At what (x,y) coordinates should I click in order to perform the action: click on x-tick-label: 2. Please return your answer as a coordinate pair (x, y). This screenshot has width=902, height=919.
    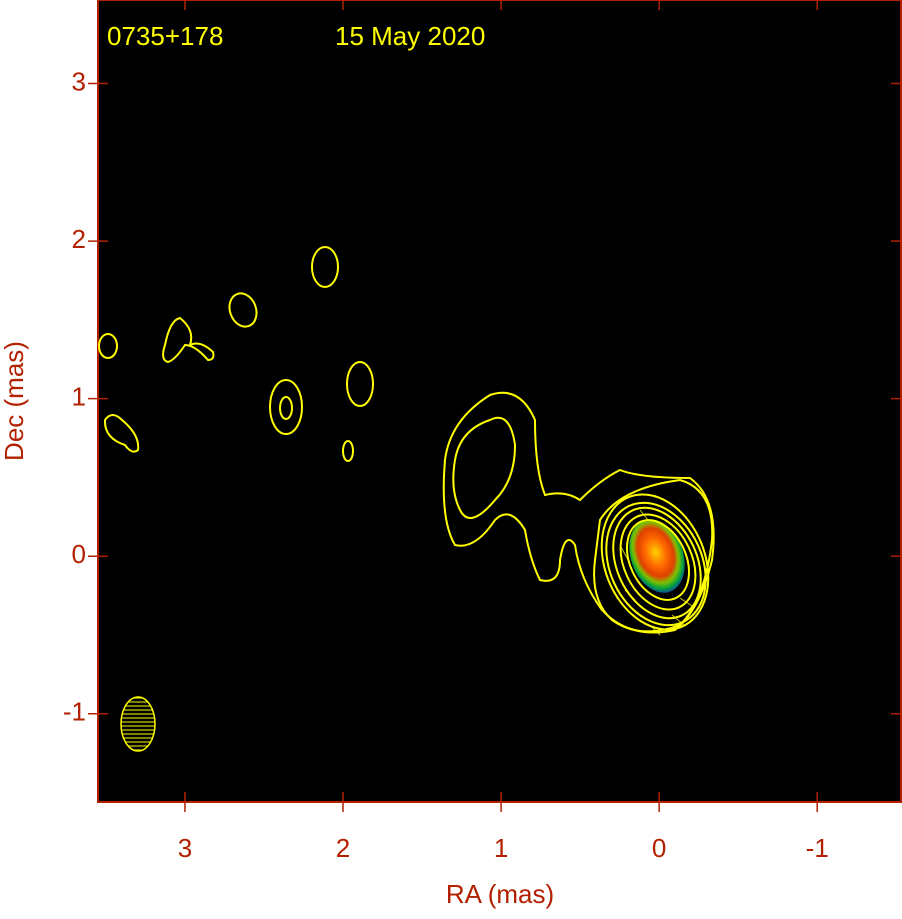
    Looking at the image, I should click on (343, 848).